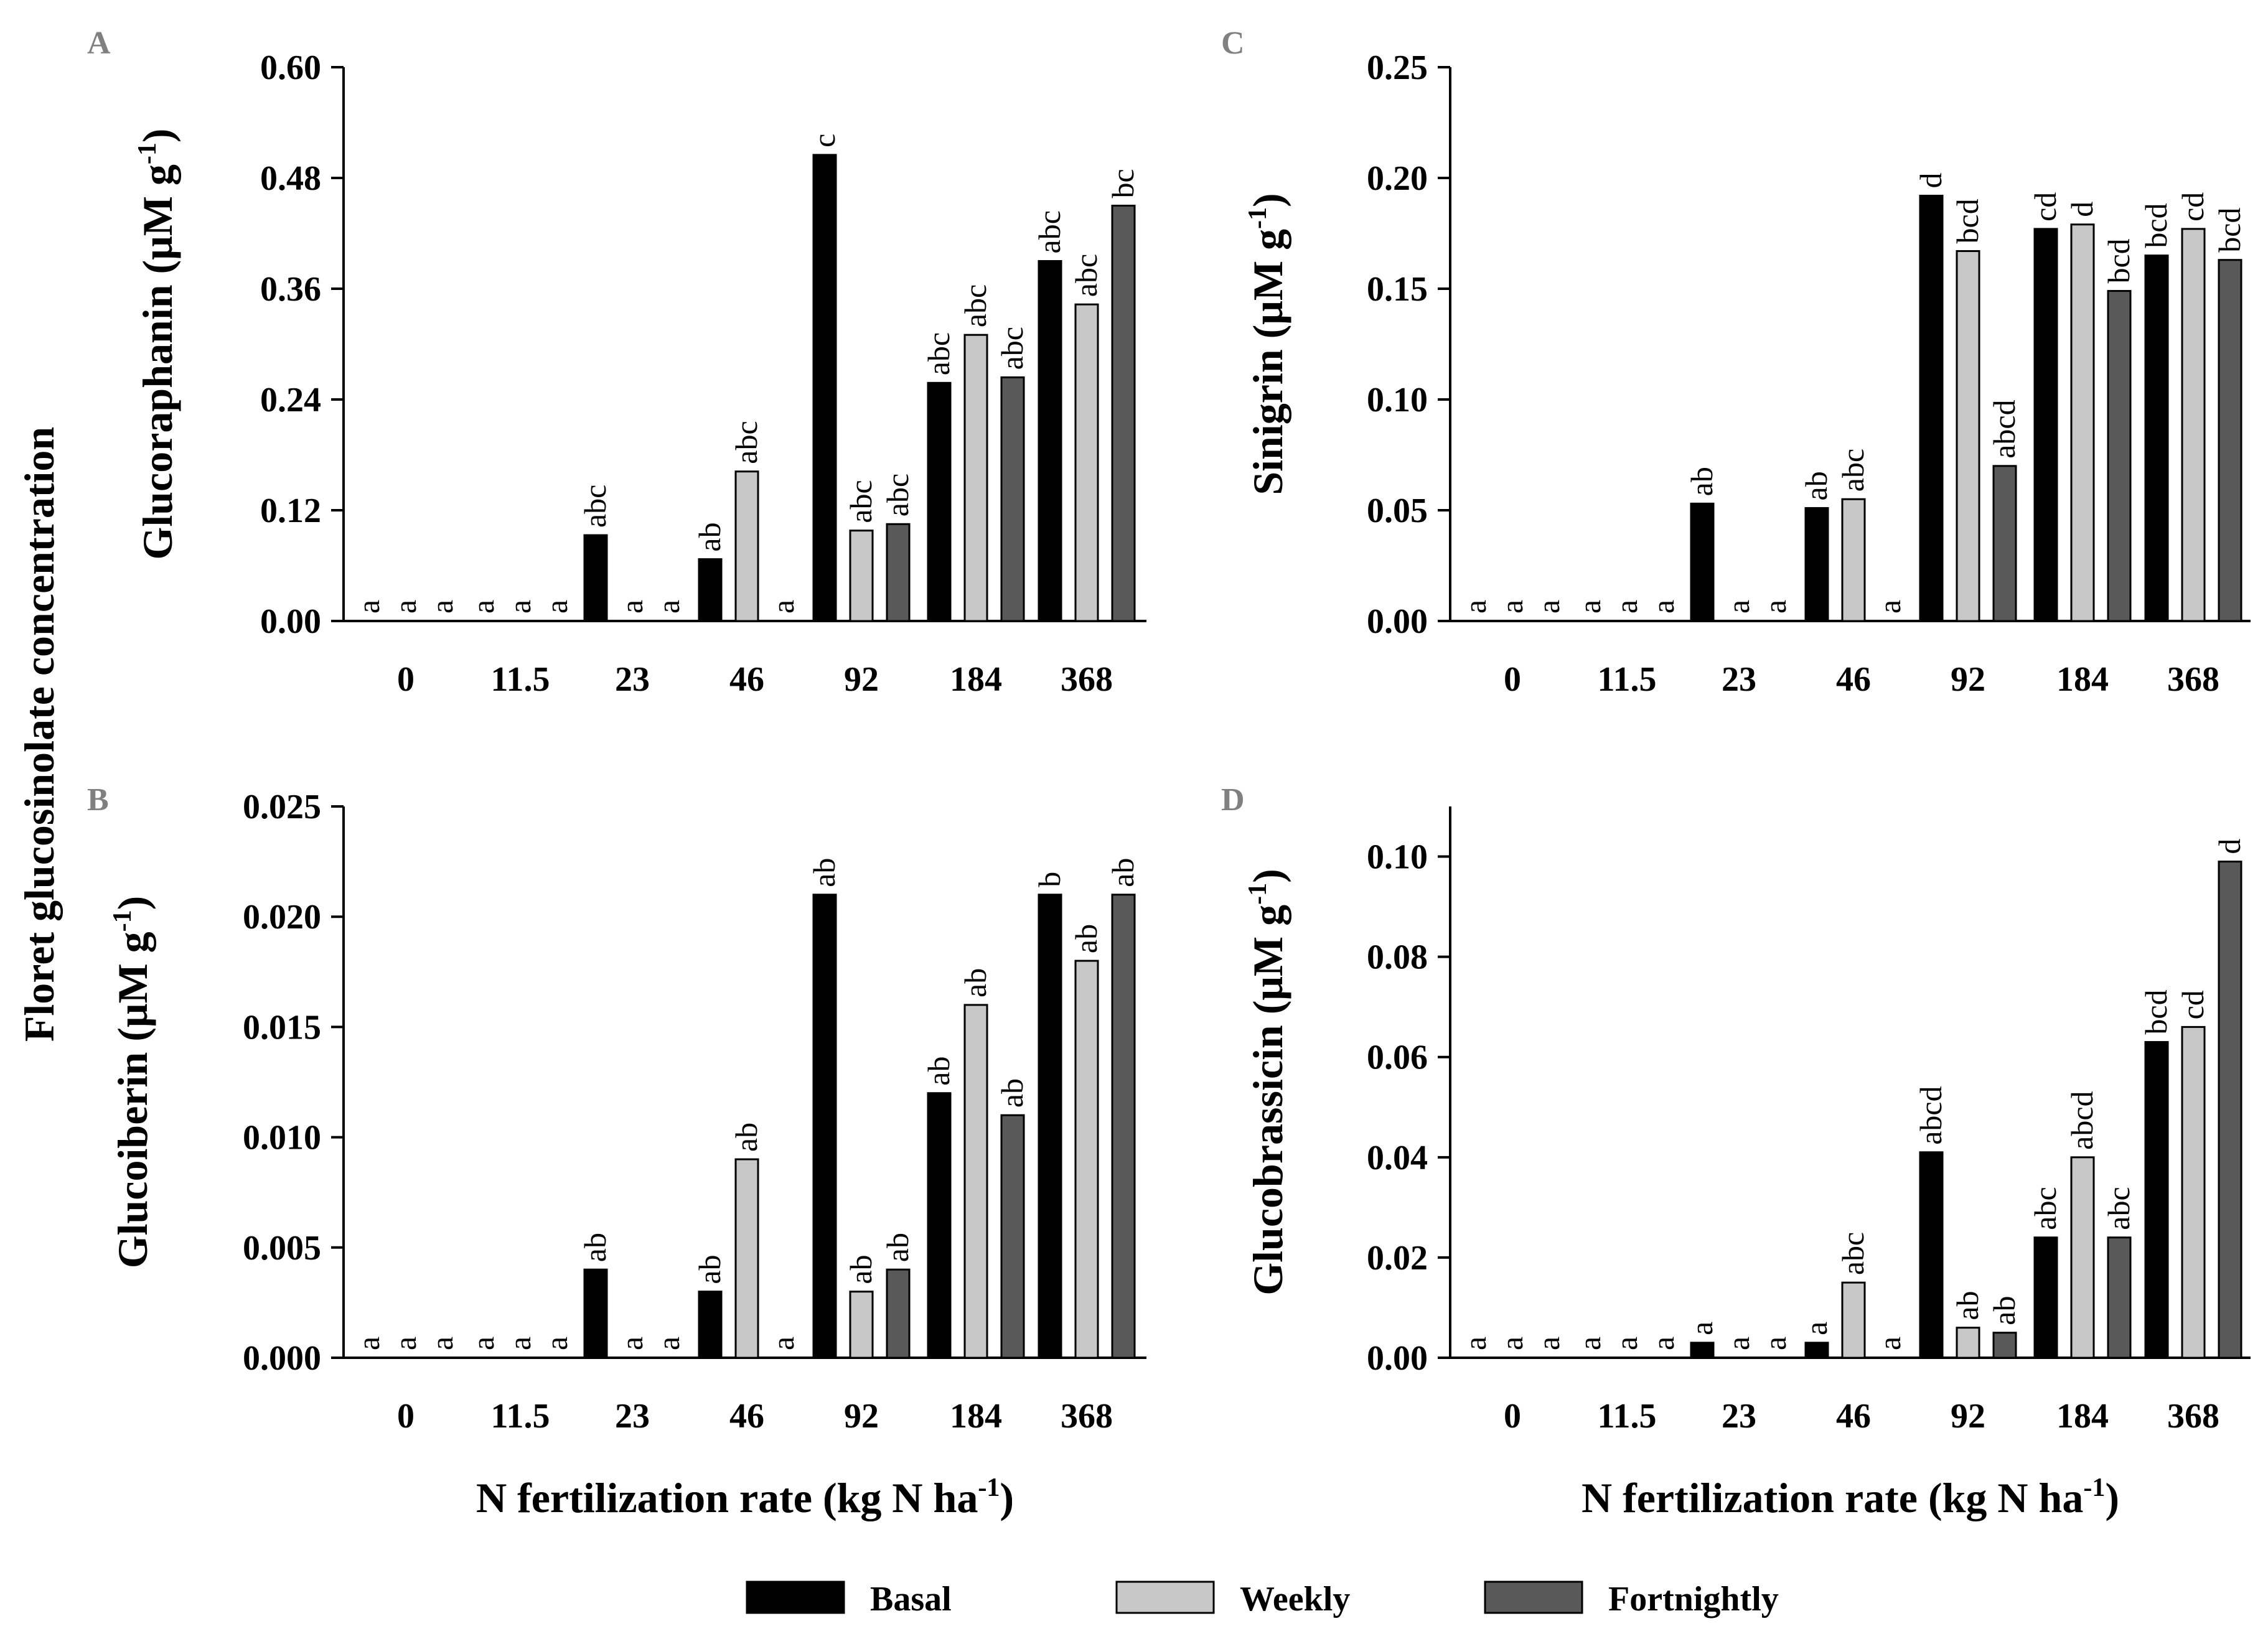 Image resolution: width=2268 pixels, height=1644 pixels. What do you see at coordinates (745, 1497) in the screenshot?
I see `x-axis-label: N fertilization rate (kg N ha-1)` at bounding box center [745, 1497].